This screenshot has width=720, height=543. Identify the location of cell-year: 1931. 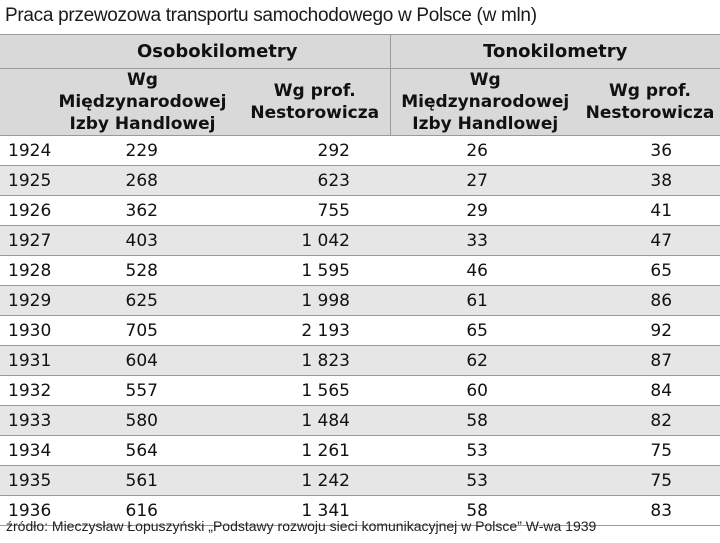
(25, 360).